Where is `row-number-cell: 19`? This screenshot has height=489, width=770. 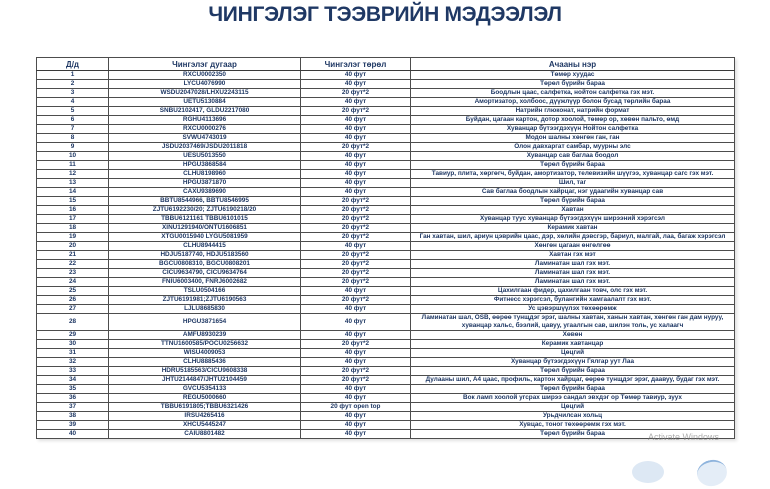
row-number-cell: 19 is located at coordinates (72, 237).